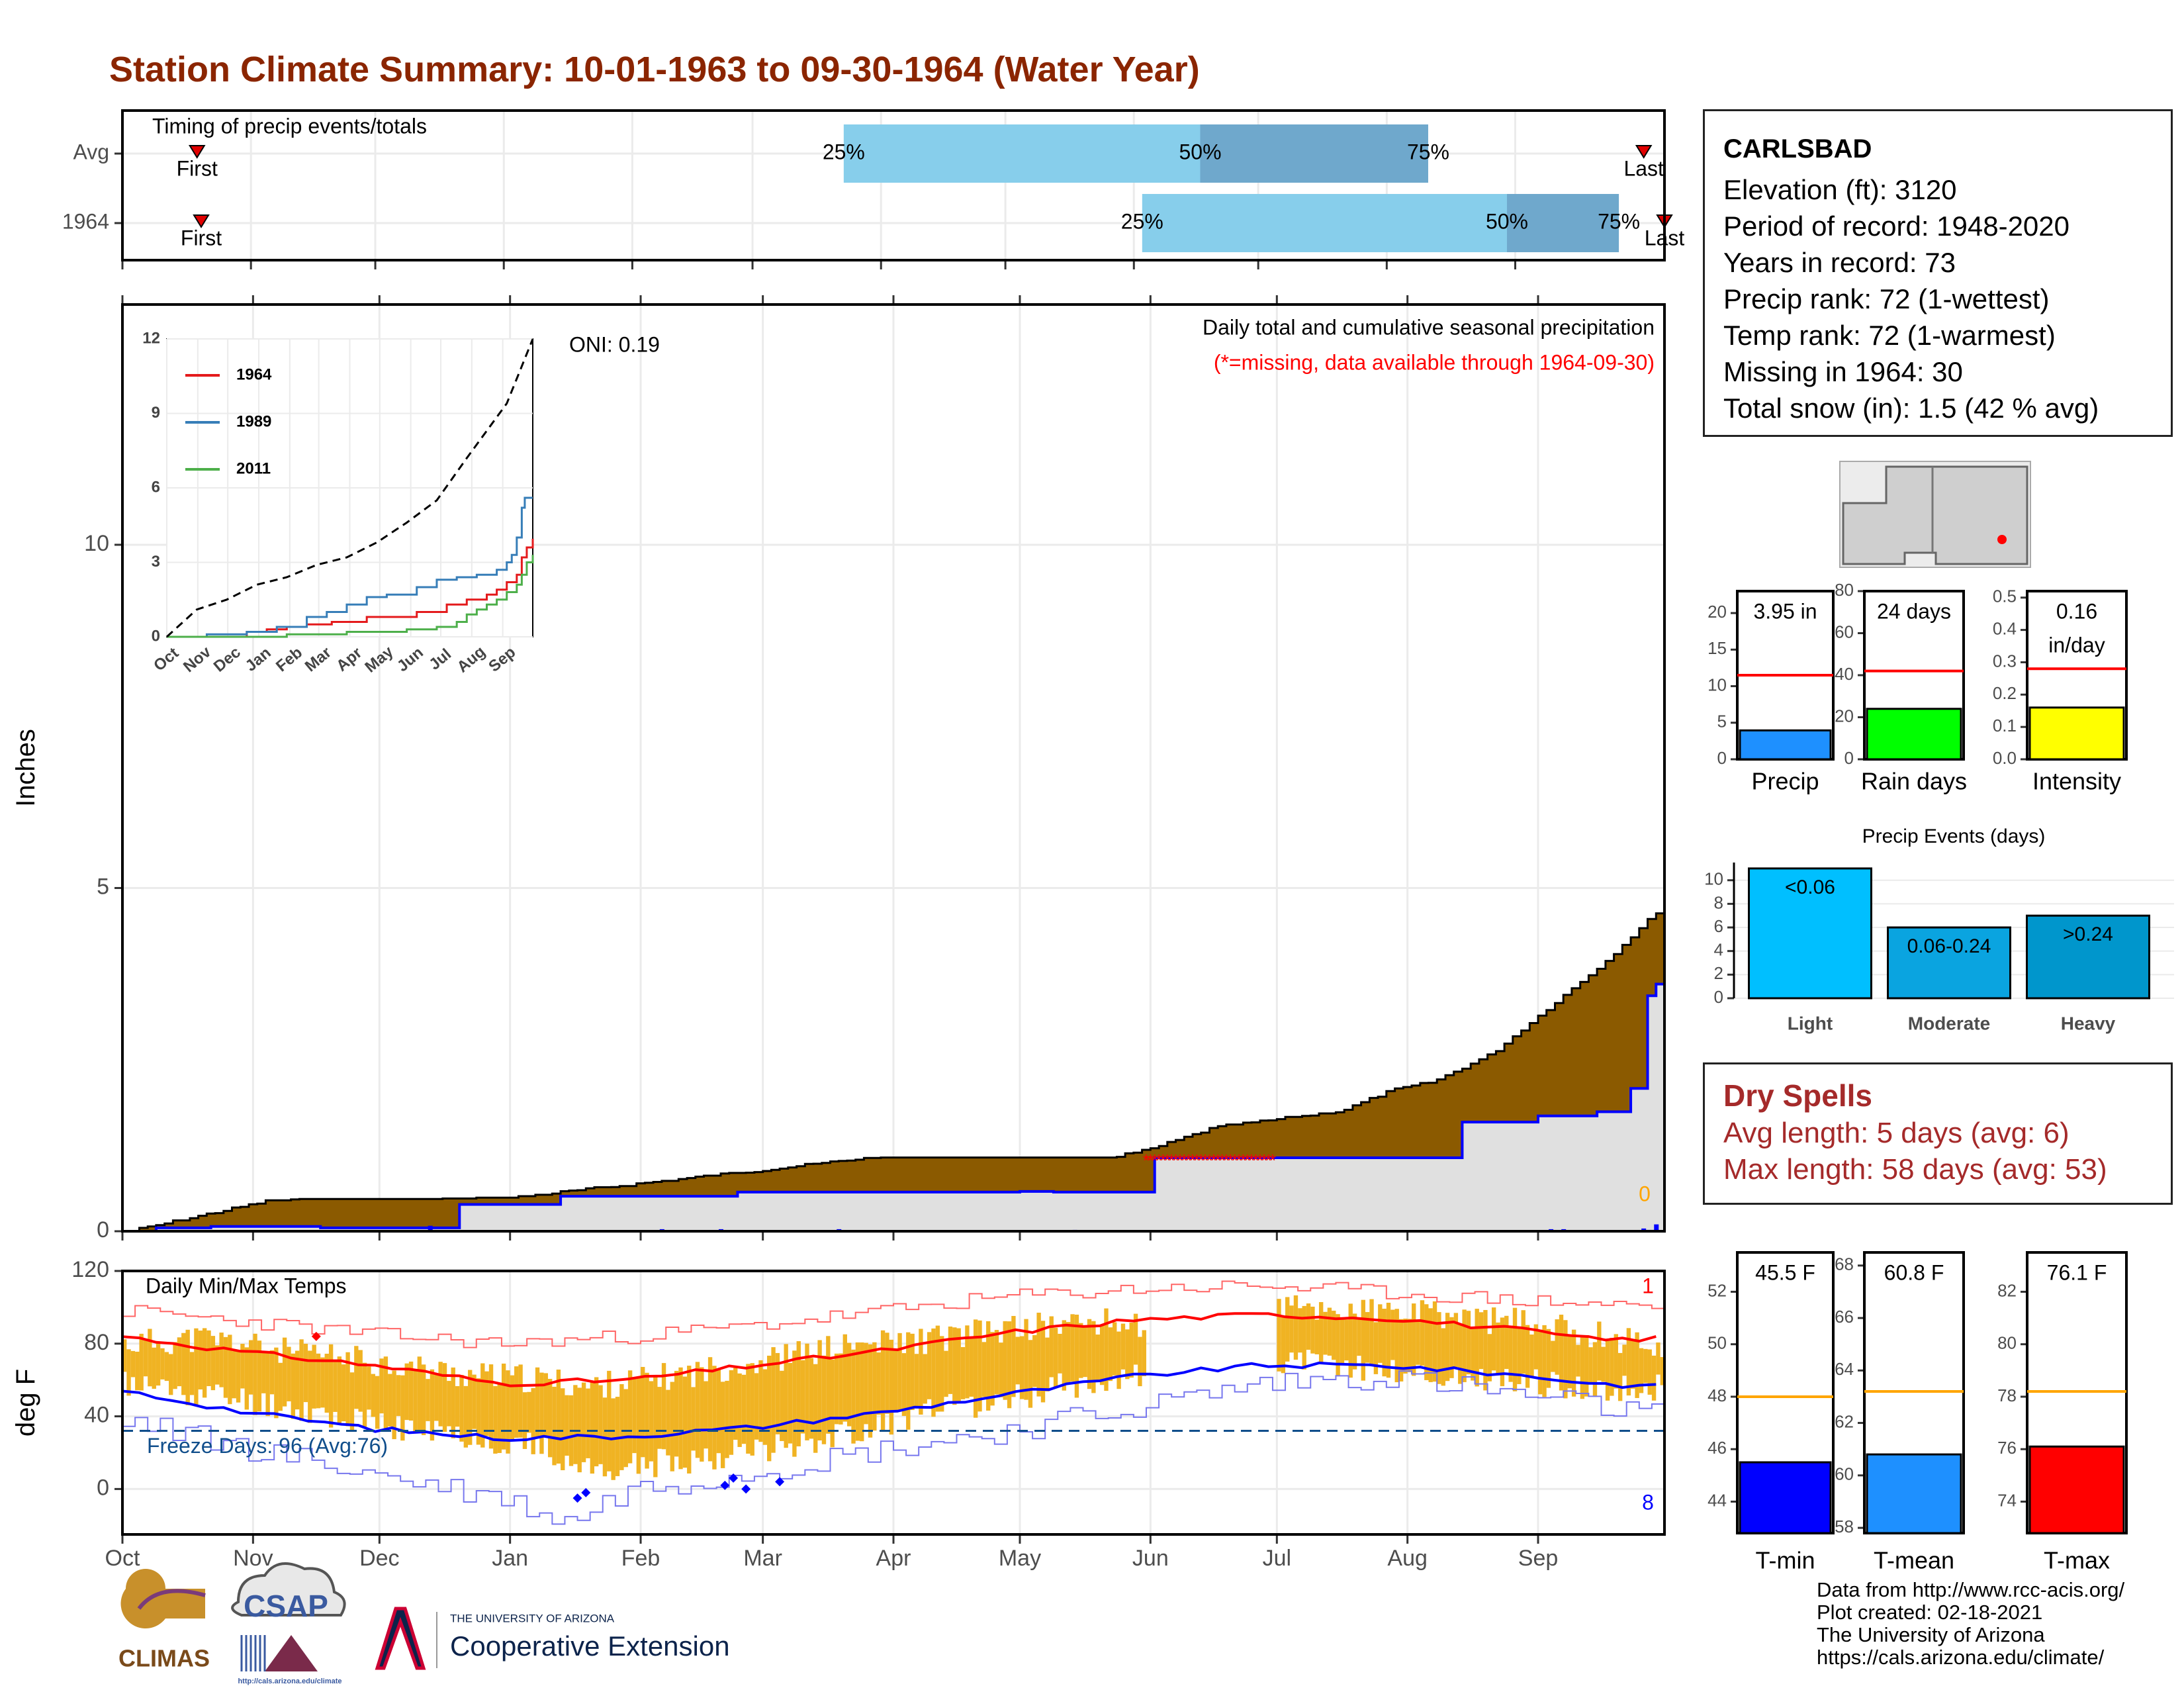  I want to click on timing-first-label: First, so click(202, 238).